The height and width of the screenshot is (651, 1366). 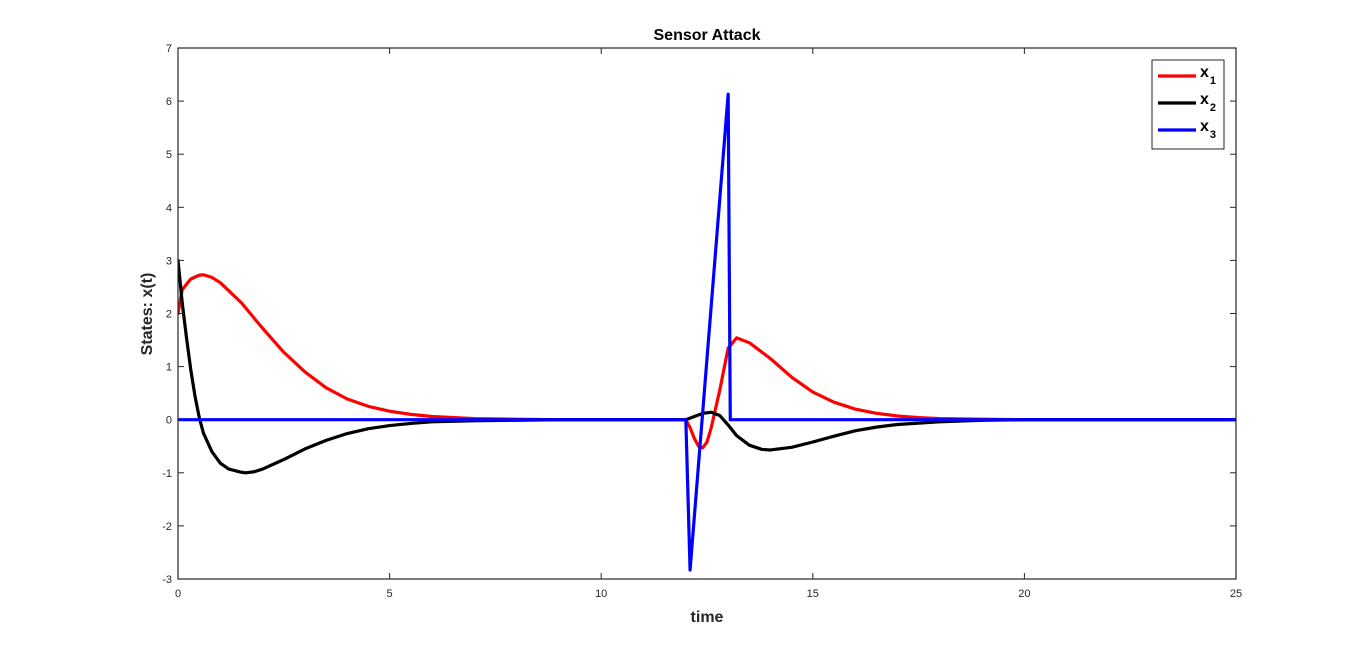 What do you see at coordinates (169, 49) in the screenshot?
I see `y-tick-label: 7` at bounding box center [169, 49].